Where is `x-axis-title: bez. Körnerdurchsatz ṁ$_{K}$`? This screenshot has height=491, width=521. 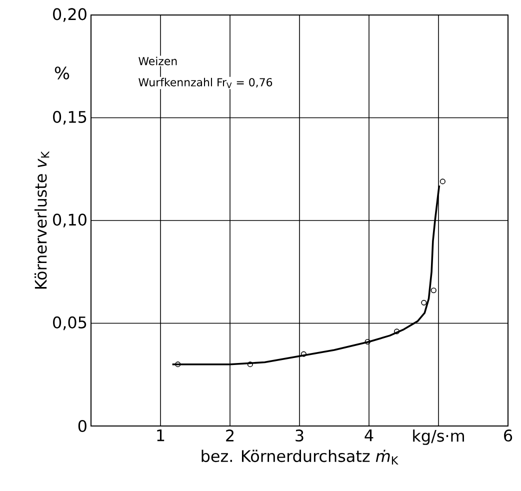
x-axis-title: bez. Körnerdurchsatz ṁ$_{K}$ is located at coordinates (300, 457).